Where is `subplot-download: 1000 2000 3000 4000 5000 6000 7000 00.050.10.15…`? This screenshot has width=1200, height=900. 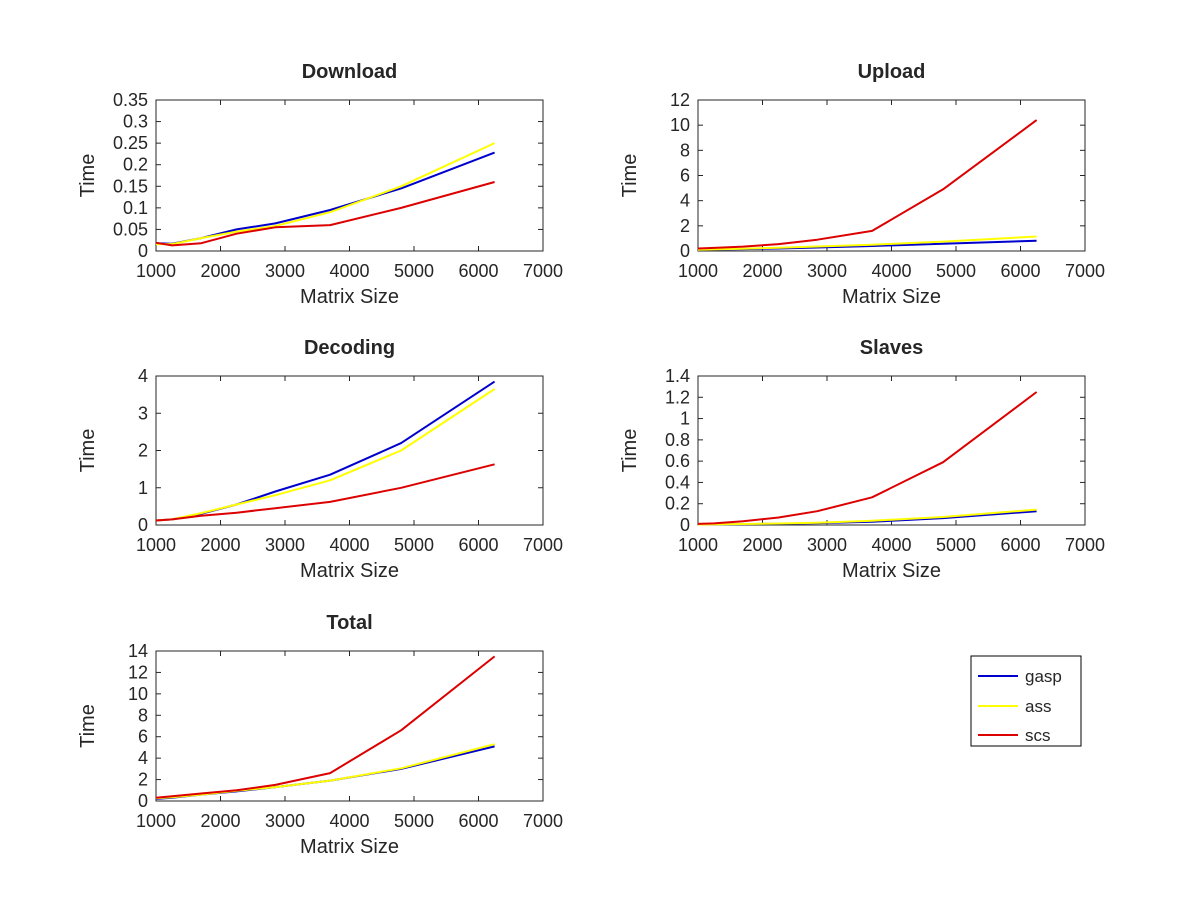
subplot-download: 1000 2000 3000 4000 5000 6000 7000 00.050.10.15… is located at coordinates (320, 184).